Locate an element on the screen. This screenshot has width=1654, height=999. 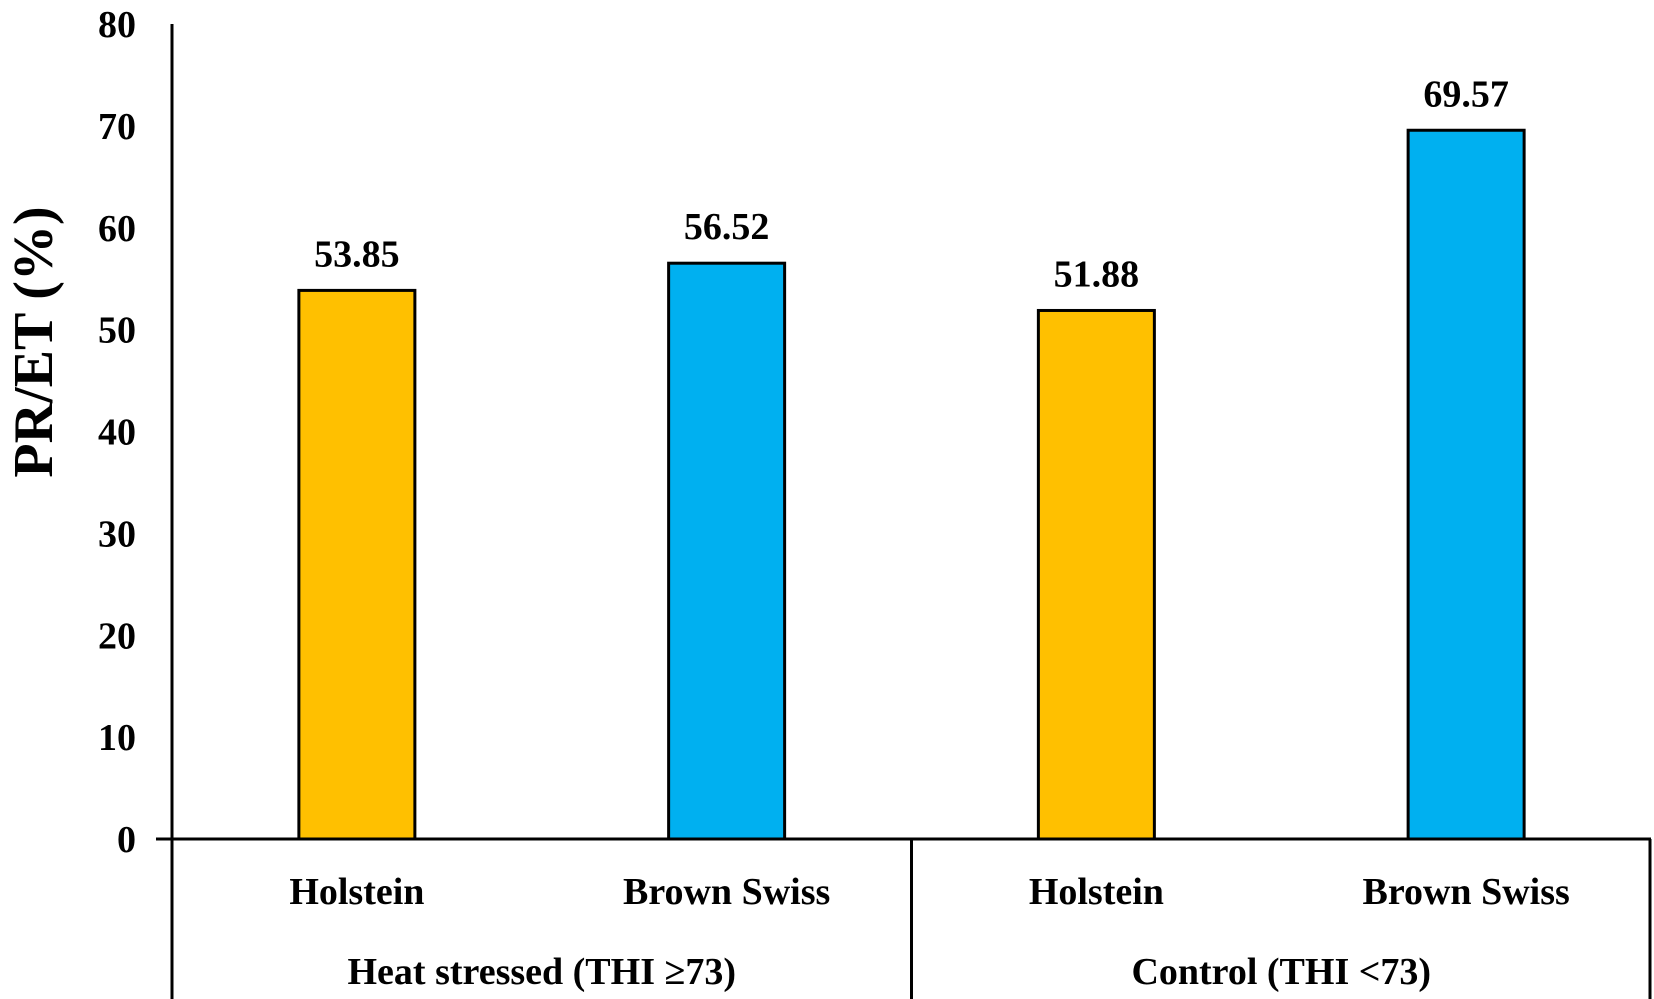
y-tick-label: 80 is located at coordinates (117, 25).